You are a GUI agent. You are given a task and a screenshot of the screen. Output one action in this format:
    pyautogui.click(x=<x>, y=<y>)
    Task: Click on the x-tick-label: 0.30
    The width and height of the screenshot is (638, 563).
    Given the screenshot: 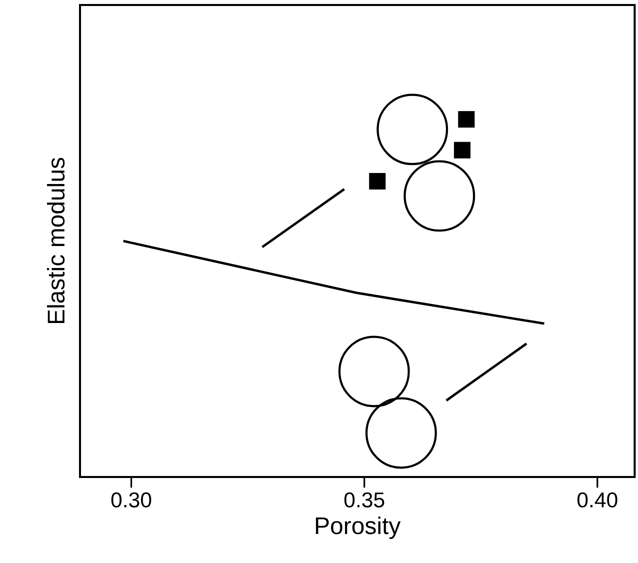 What is the action you would take?
    pyautogui.click(x=131, y=500)
    